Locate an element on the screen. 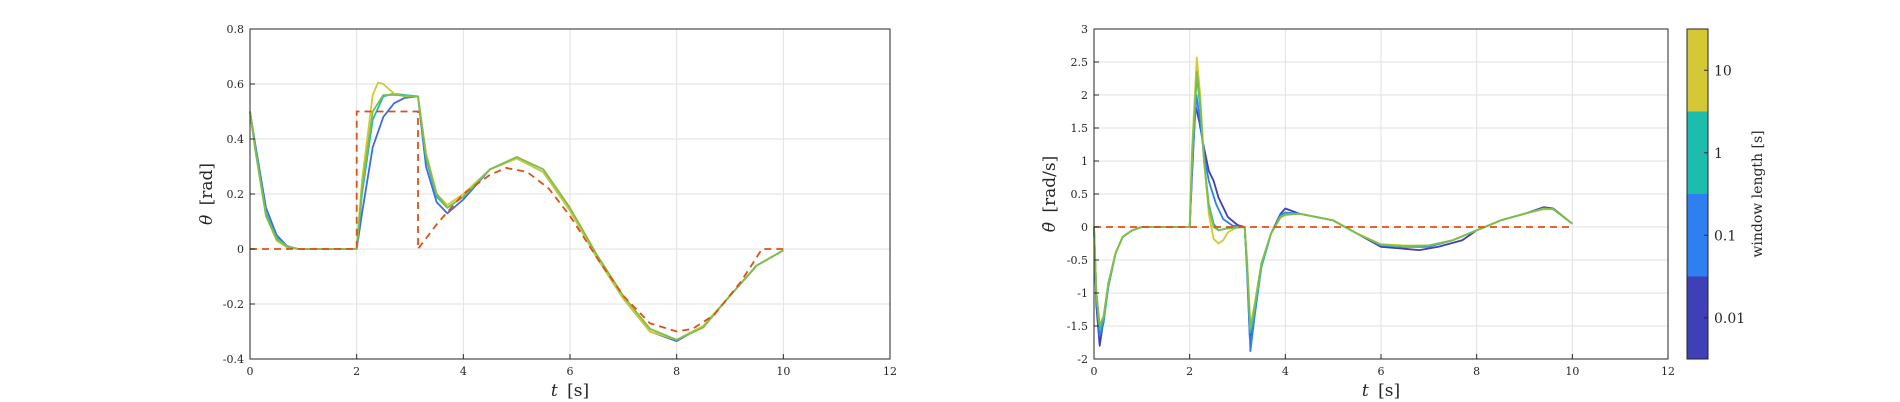 This screenshot has width=1900, height=402. theta-ytick-label-6: 0.8 is located at coordinates (236, 29).